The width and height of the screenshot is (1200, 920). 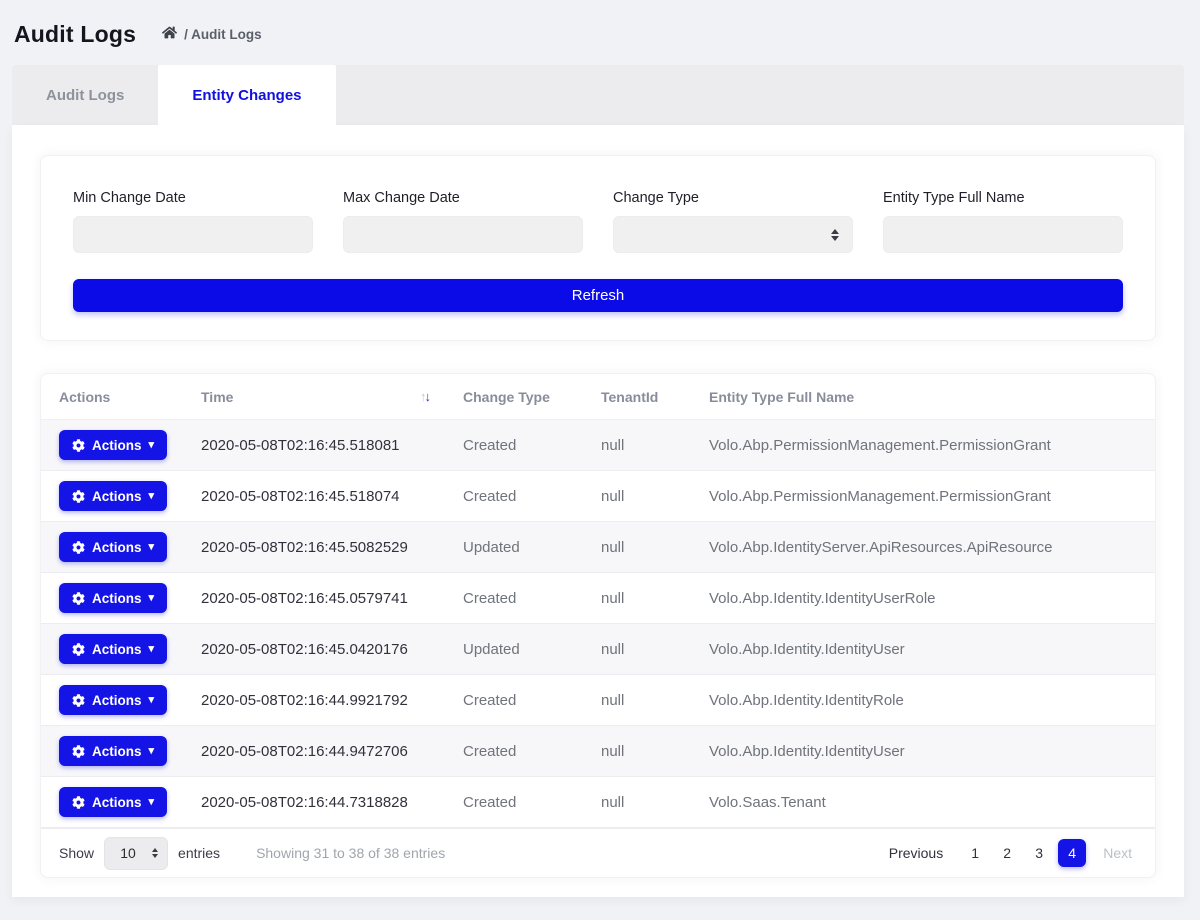 What do you see at coordinates (522, 397) in the screenshot?
I see `col-header-change-type: Change Type` at bounding box center [522, 397].